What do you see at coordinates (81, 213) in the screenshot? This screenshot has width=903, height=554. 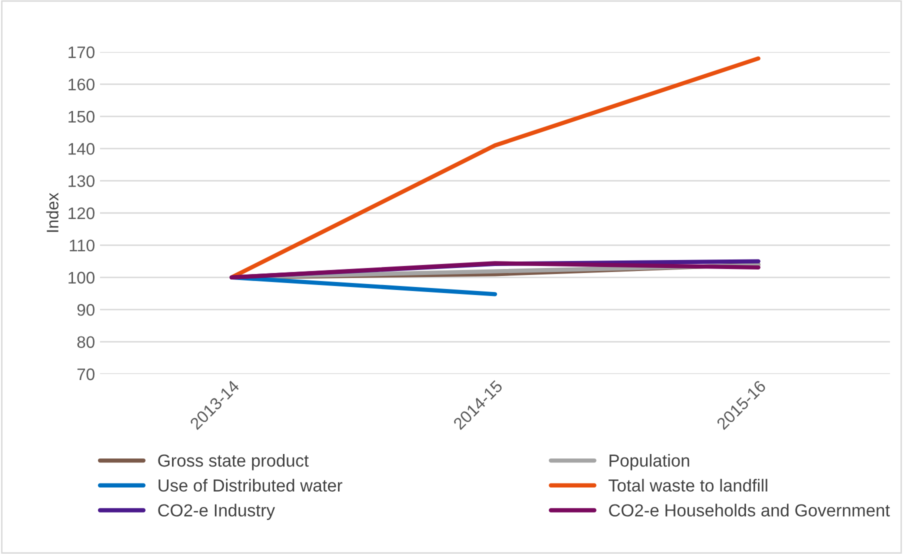 I see `y-tick-label: 120` at bounding box center [81, 213].